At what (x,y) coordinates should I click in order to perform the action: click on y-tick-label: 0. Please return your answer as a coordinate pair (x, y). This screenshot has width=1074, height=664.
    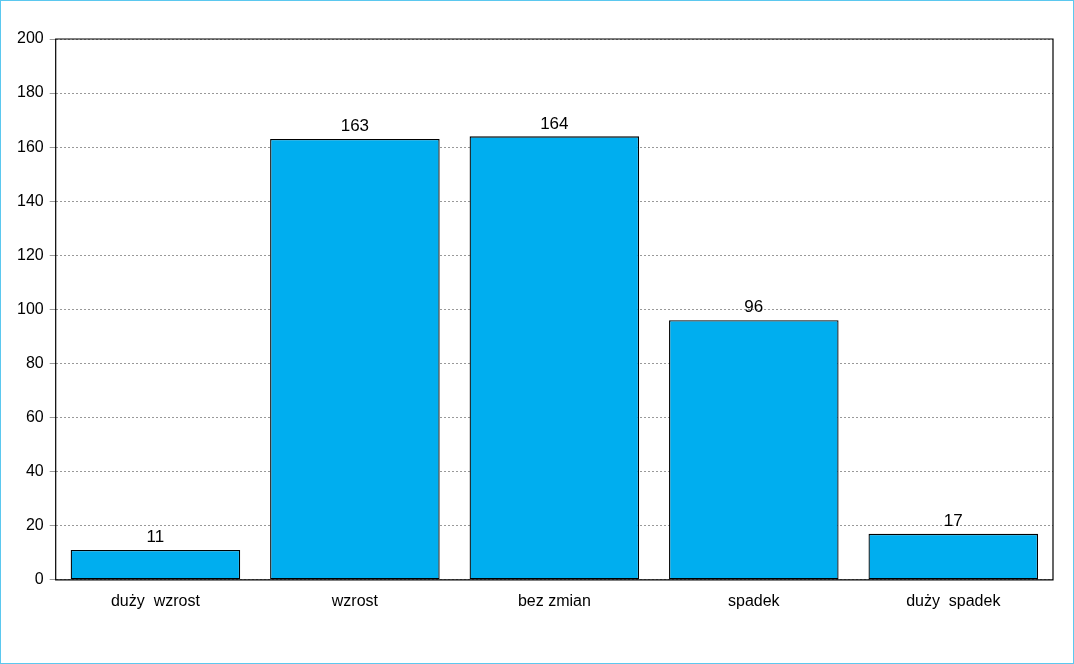
    Looking at the image, I should click on (39, 579).